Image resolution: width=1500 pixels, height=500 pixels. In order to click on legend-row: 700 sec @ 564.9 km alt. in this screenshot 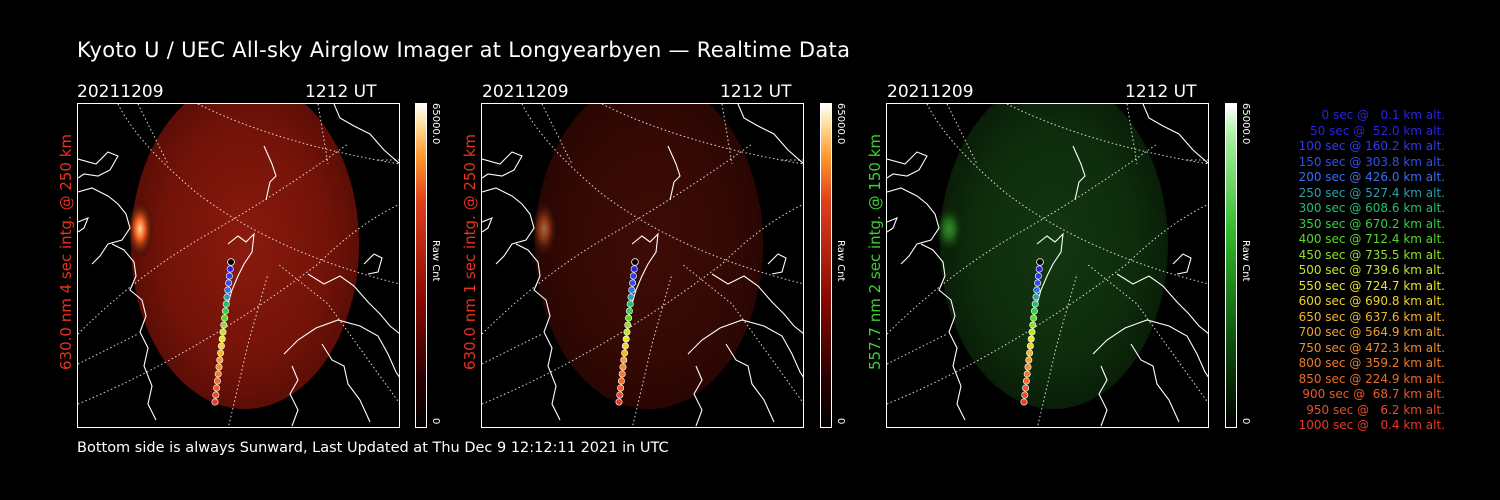, I will do `click(1371, 332)`.